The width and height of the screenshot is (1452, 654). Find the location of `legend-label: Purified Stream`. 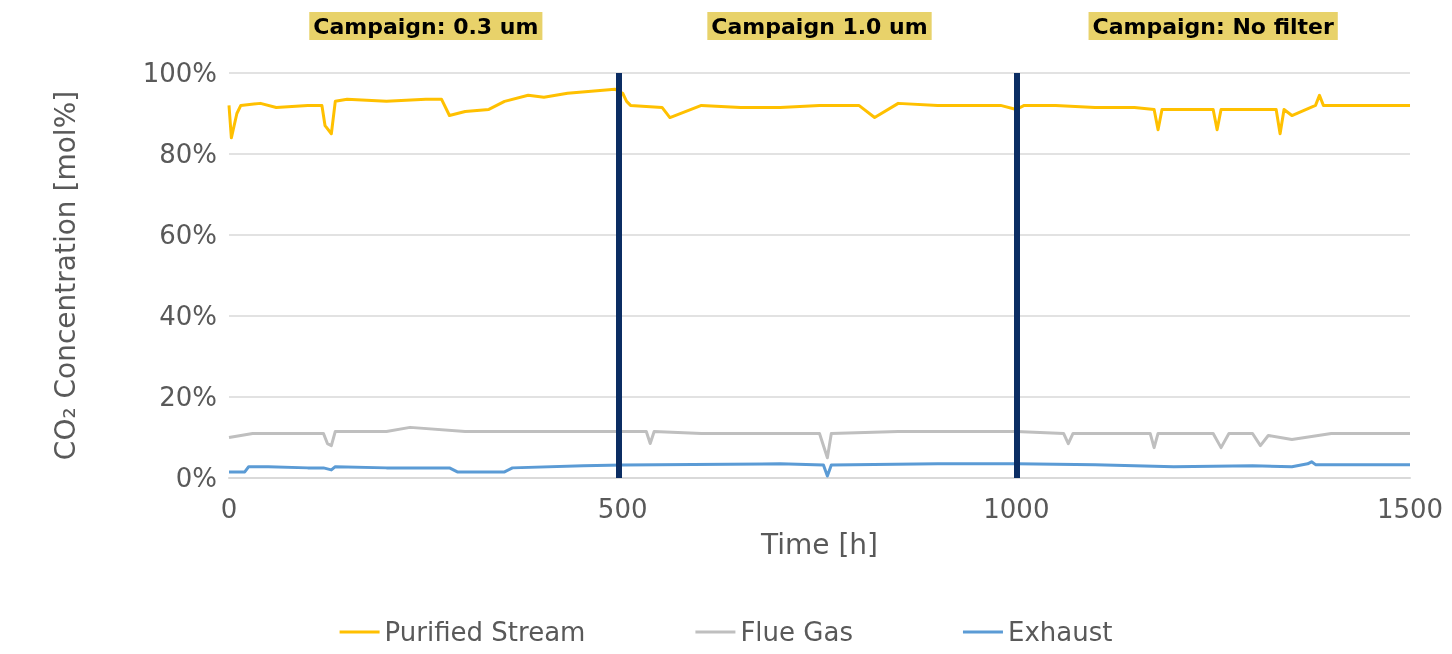

legend-label: Purified Stream is located at coordinates (485, 632).